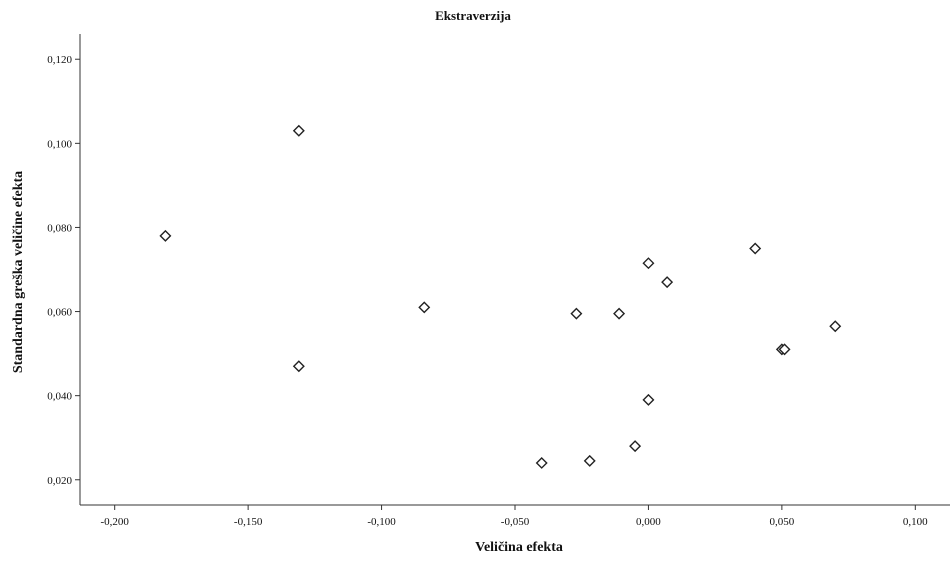  What do you see at coordinates (59, 60) in the screenshot?
I see `y-tick-label: 0,120` at bounding box center [59, 60].